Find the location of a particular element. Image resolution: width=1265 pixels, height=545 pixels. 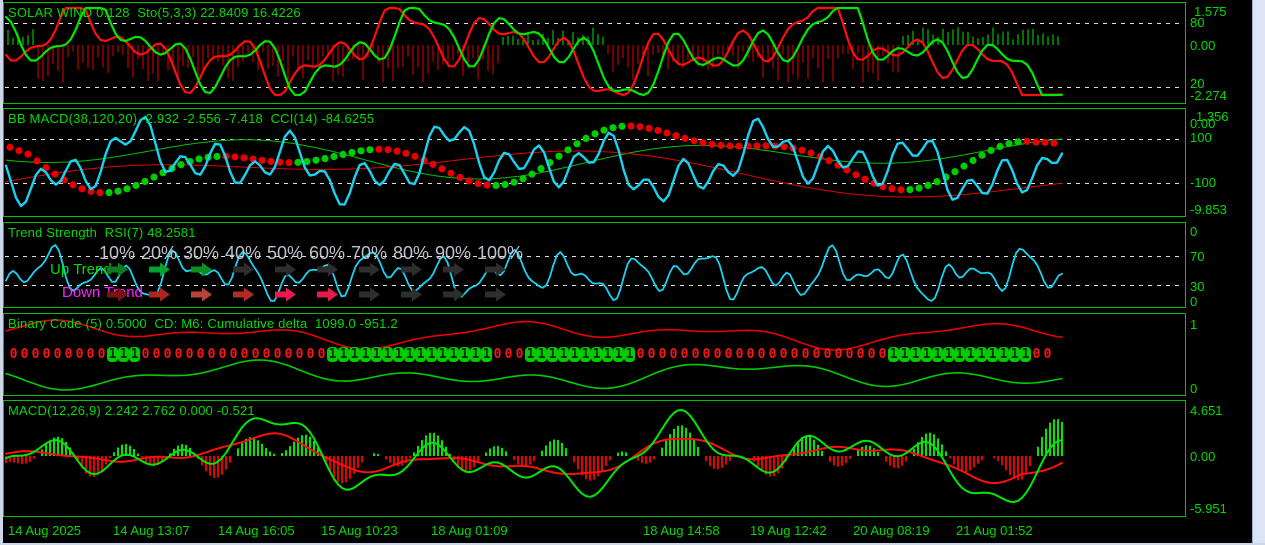

trend-percent-label: 90% is located at coordinates (453, 253).